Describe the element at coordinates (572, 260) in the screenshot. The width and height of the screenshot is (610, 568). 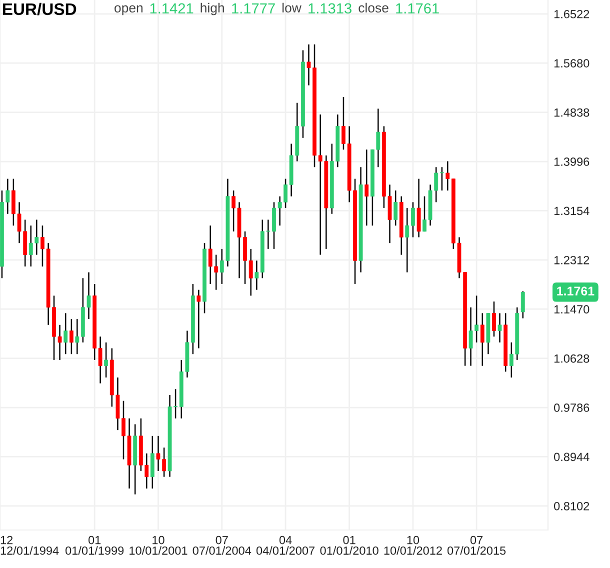
I see `y-tick-label: 1.2312` at that location.